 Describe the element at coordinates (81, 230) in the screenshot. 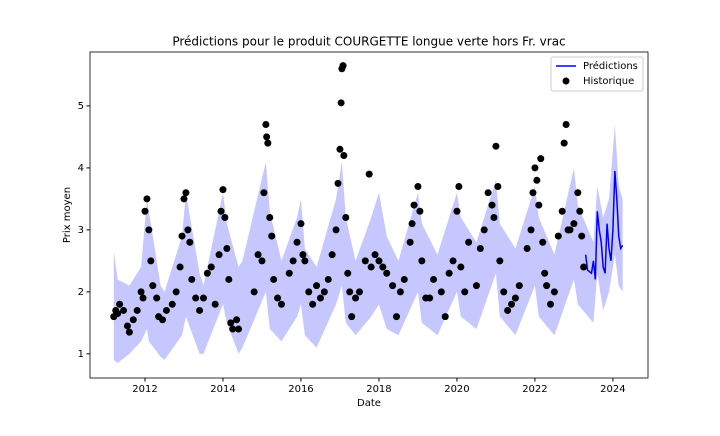

I see `y-tick-label: 3` at that location.